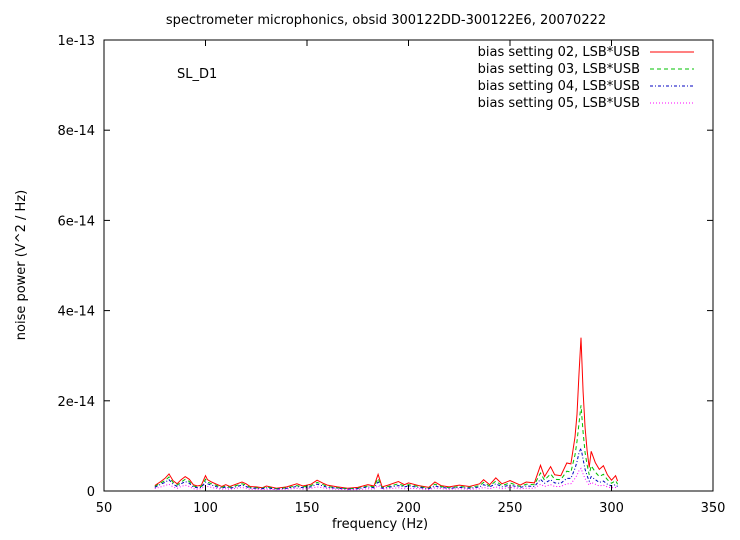  Describe the element at coordinates (559, 52) in the screenshot. I see `legend-label-1: bias setting 02, LSB*USB` at that location.